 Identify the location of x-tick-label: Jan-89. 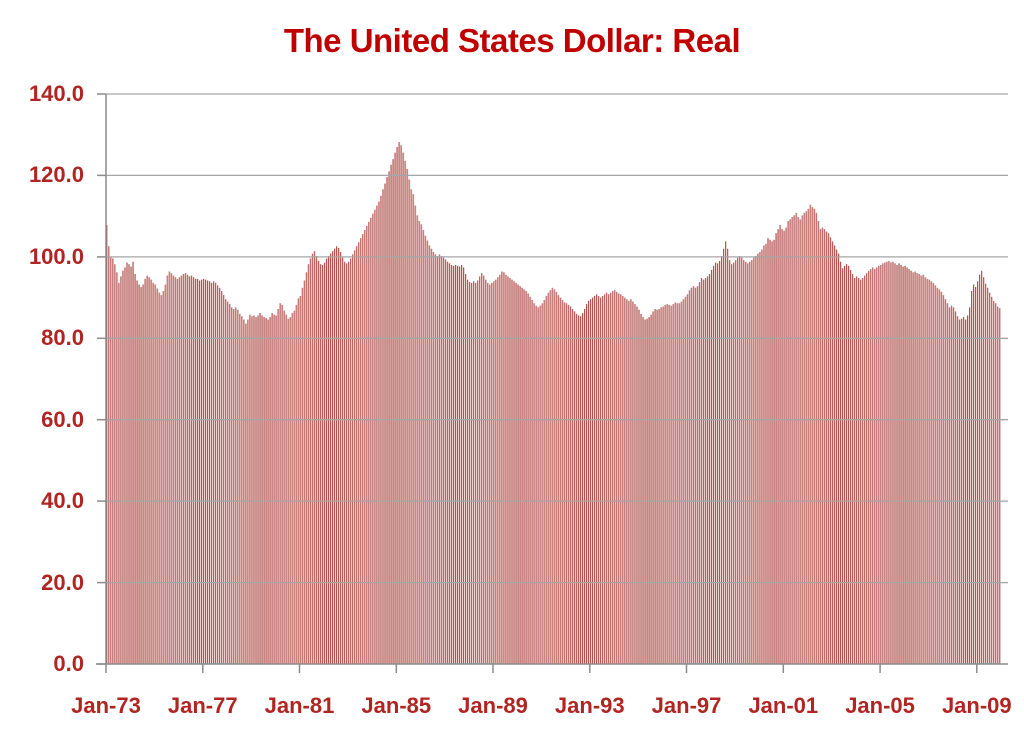
(493, 705).